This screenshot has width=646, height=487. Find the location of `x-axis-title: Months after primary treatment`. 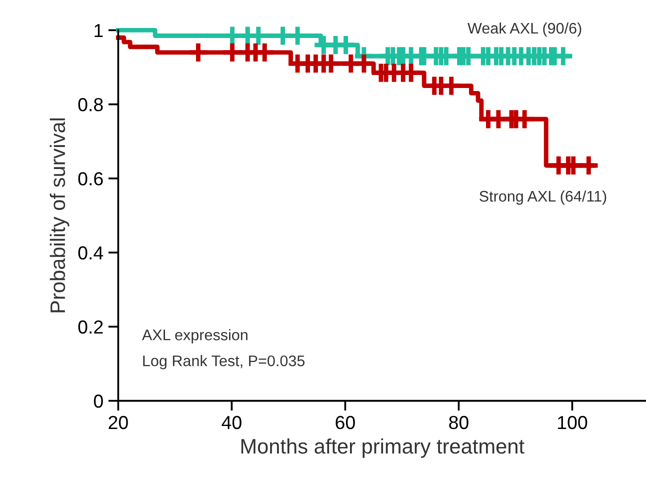

x-axis-title: Months after primary treatment is located at coordinates (382, 448).